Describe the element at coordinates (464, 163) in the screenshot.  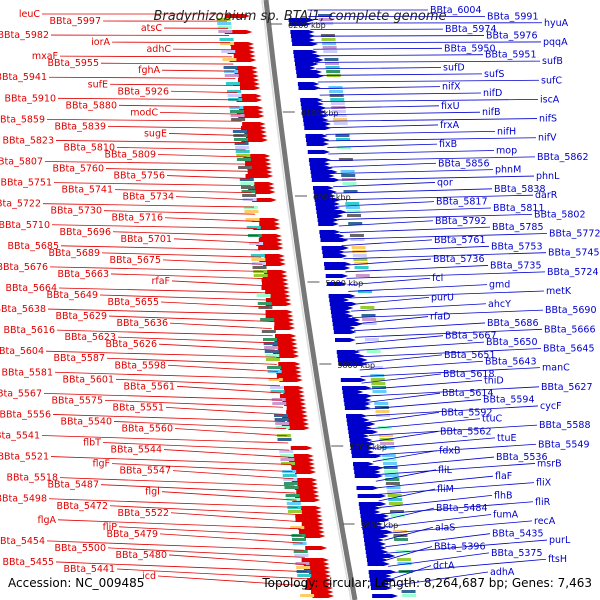
I see `right-gene-label: BBta_5856` at that location.